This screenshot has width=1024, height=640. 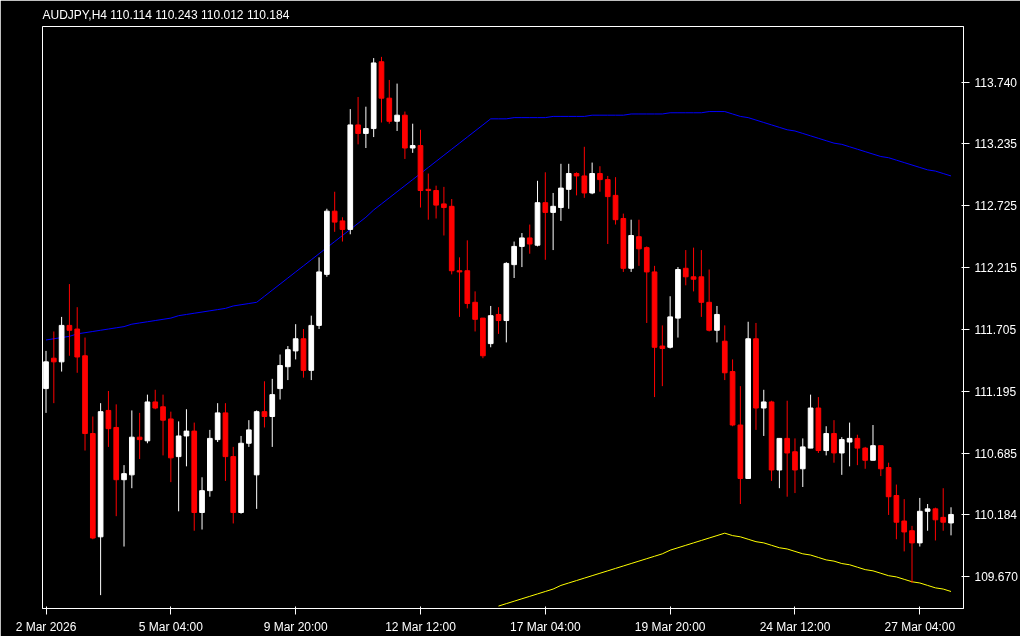 I want to click on y-tick-label: 109.670, so click(x=996, y=577).